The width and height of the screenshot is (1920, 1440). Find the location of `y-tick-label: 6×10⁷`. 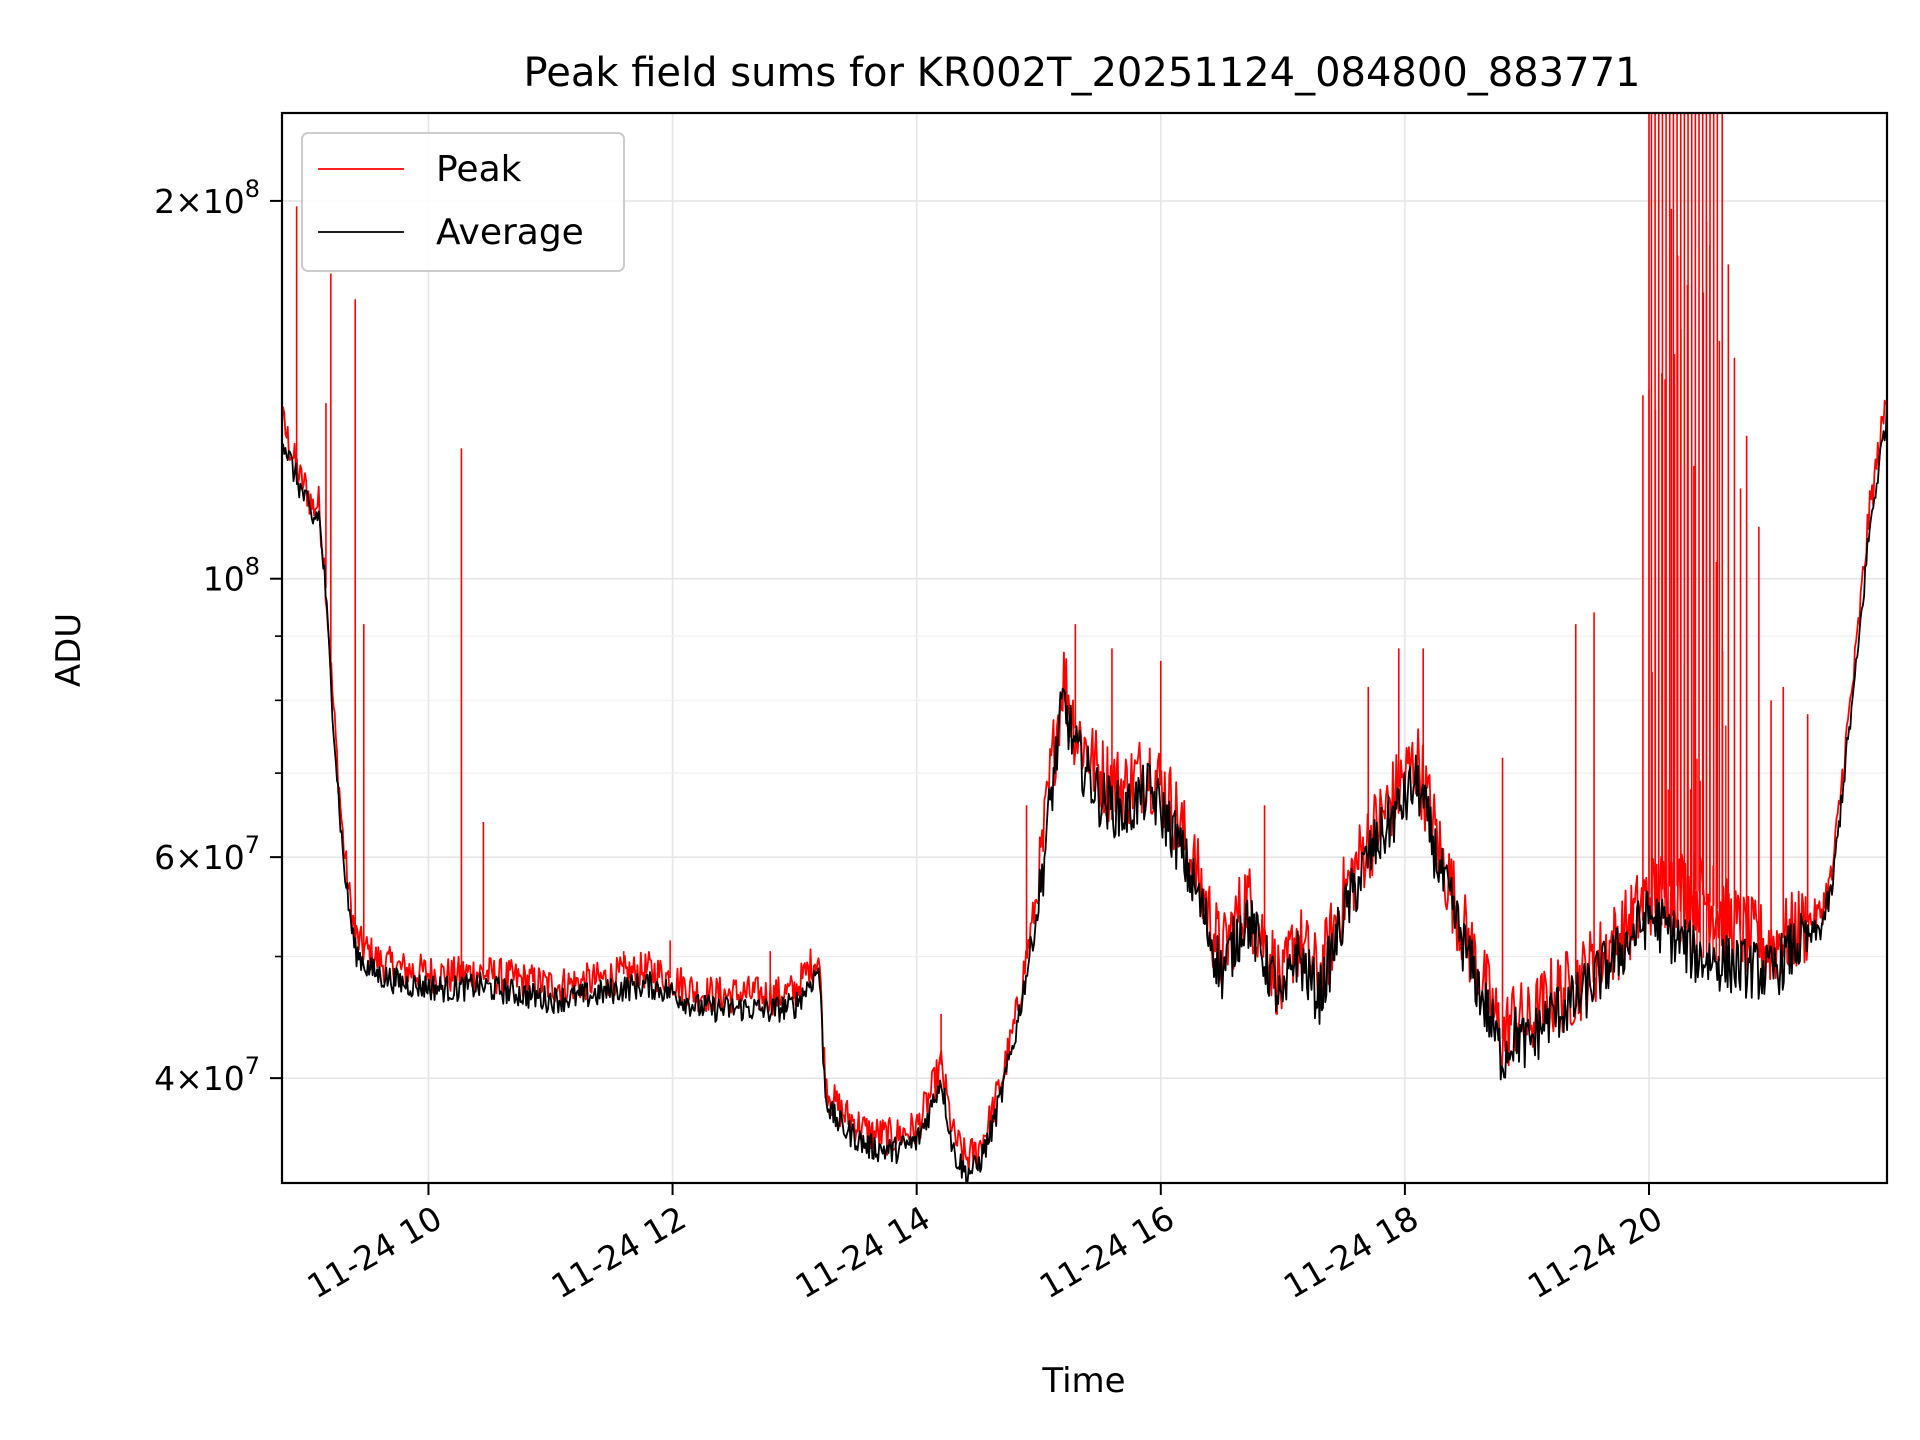

y-tick-label: 6×10⁷ is located at coordinates (207, 854).